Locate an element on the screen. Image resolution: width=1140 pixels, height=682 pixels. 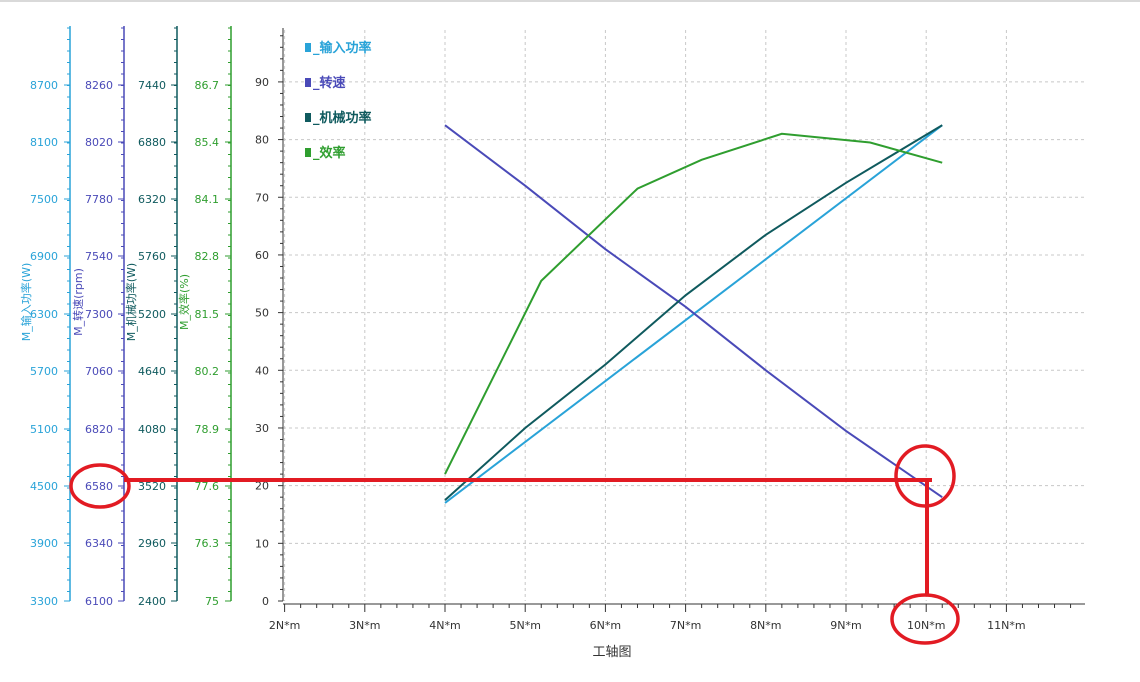
left-axis-tick-label: 6580 is located at coordinates (99, 486).